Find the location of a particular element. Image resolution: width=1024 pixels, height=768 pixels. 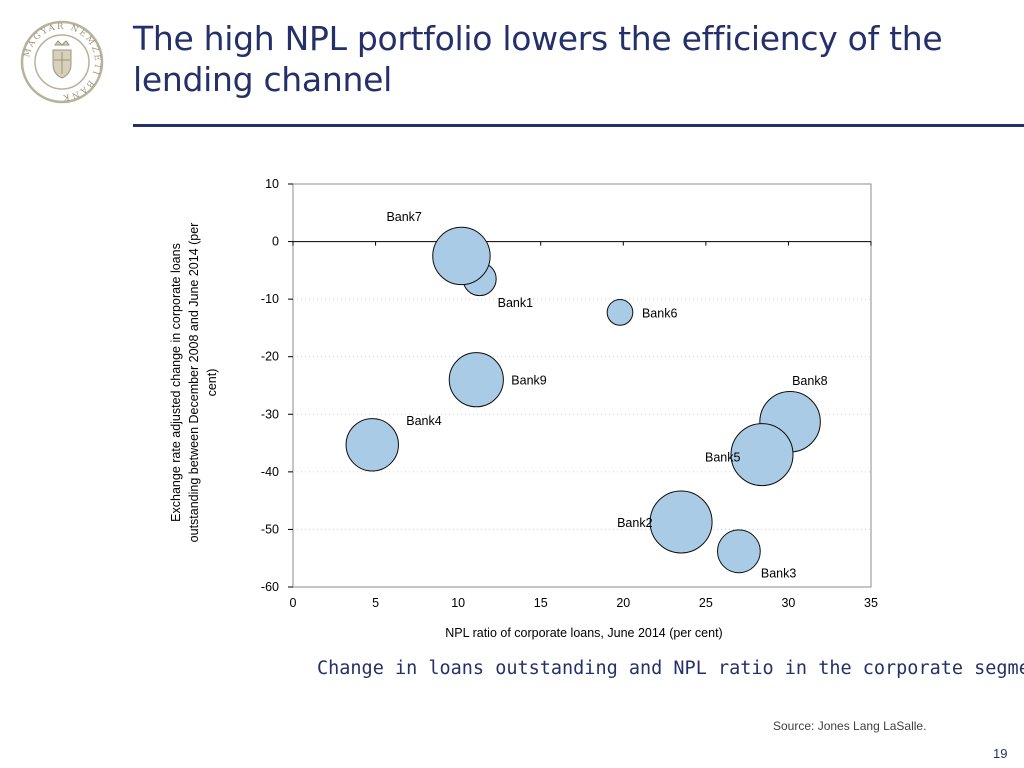

y-tick-label: 0 is located at coordinates (275, 242).